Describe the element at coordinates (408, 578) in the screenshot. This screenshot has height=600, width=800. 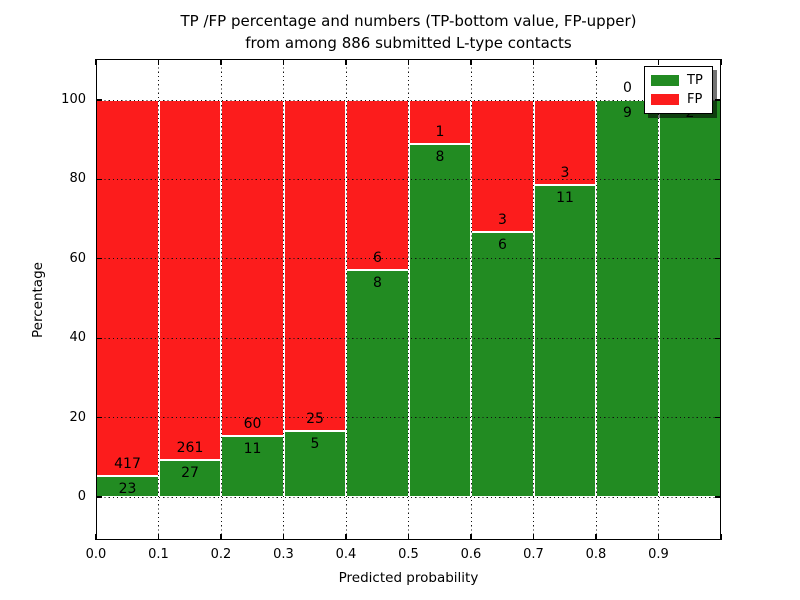
I see `x-axis-label: Predicted probability` at that location.